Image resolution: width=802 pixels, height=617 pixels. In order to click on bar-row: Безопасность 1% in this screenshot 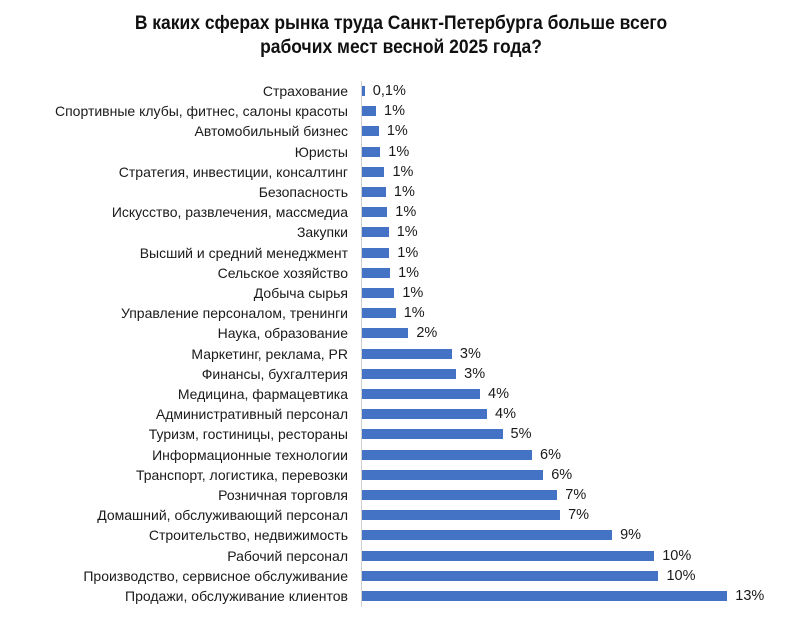, I will do `click(401, 192)`.